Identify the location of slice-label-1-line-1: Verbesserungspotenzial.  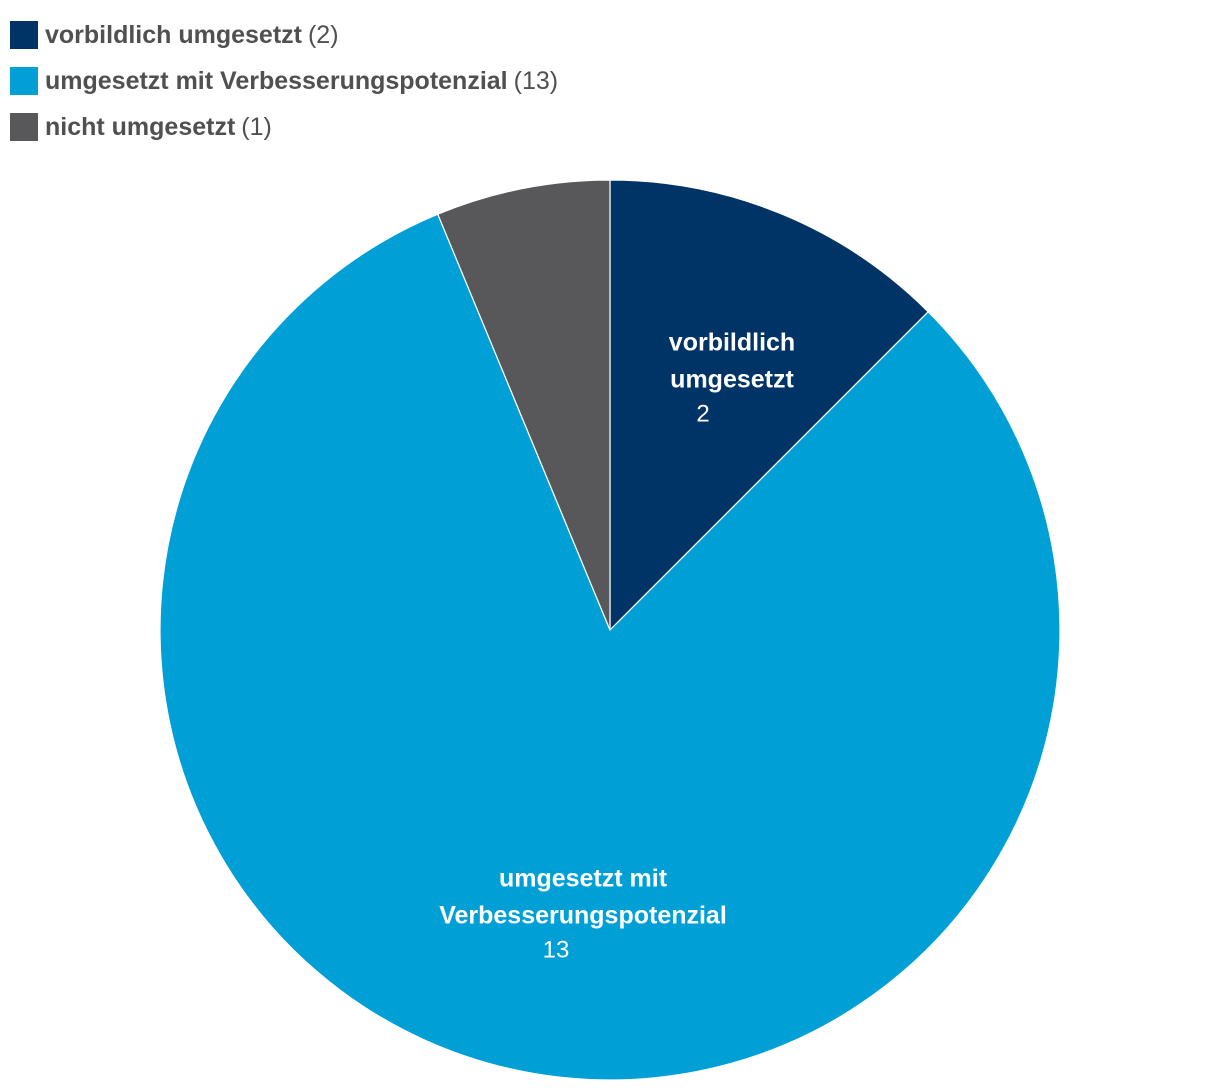
(583, 916).